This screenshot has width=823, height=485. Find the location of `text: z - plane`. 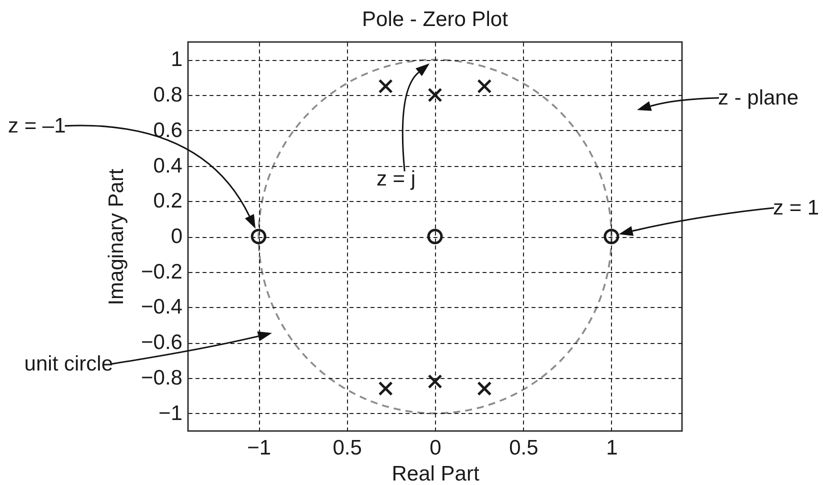

text: z - plane is located at coordinates (758, 98).